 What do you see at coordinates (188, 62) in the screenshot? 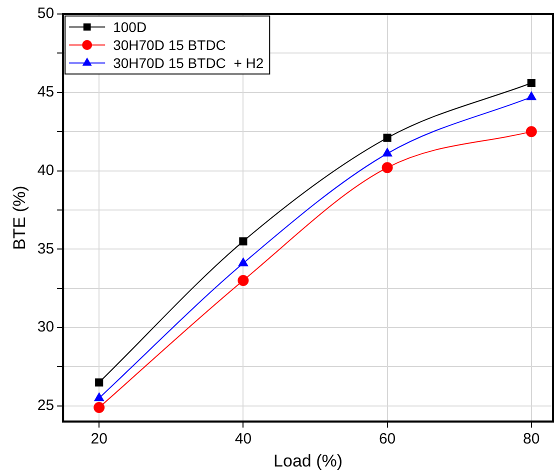
I see `legend-label: 30H70D 15 BTDC + H2` at bounding box center [188, 62].